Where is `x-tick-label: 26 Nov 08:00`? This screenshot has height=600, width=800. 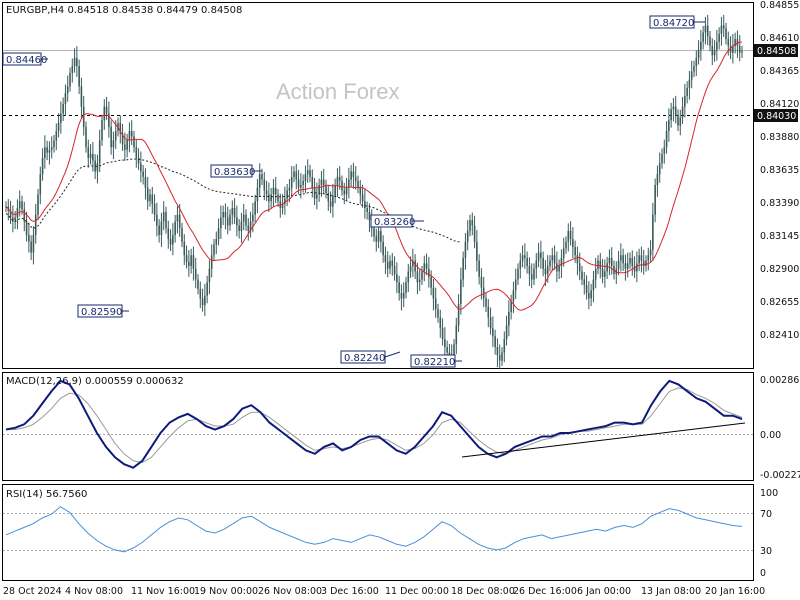 x-tick-label: 26 Nov 08:00 is located at coordinates (290, 591).